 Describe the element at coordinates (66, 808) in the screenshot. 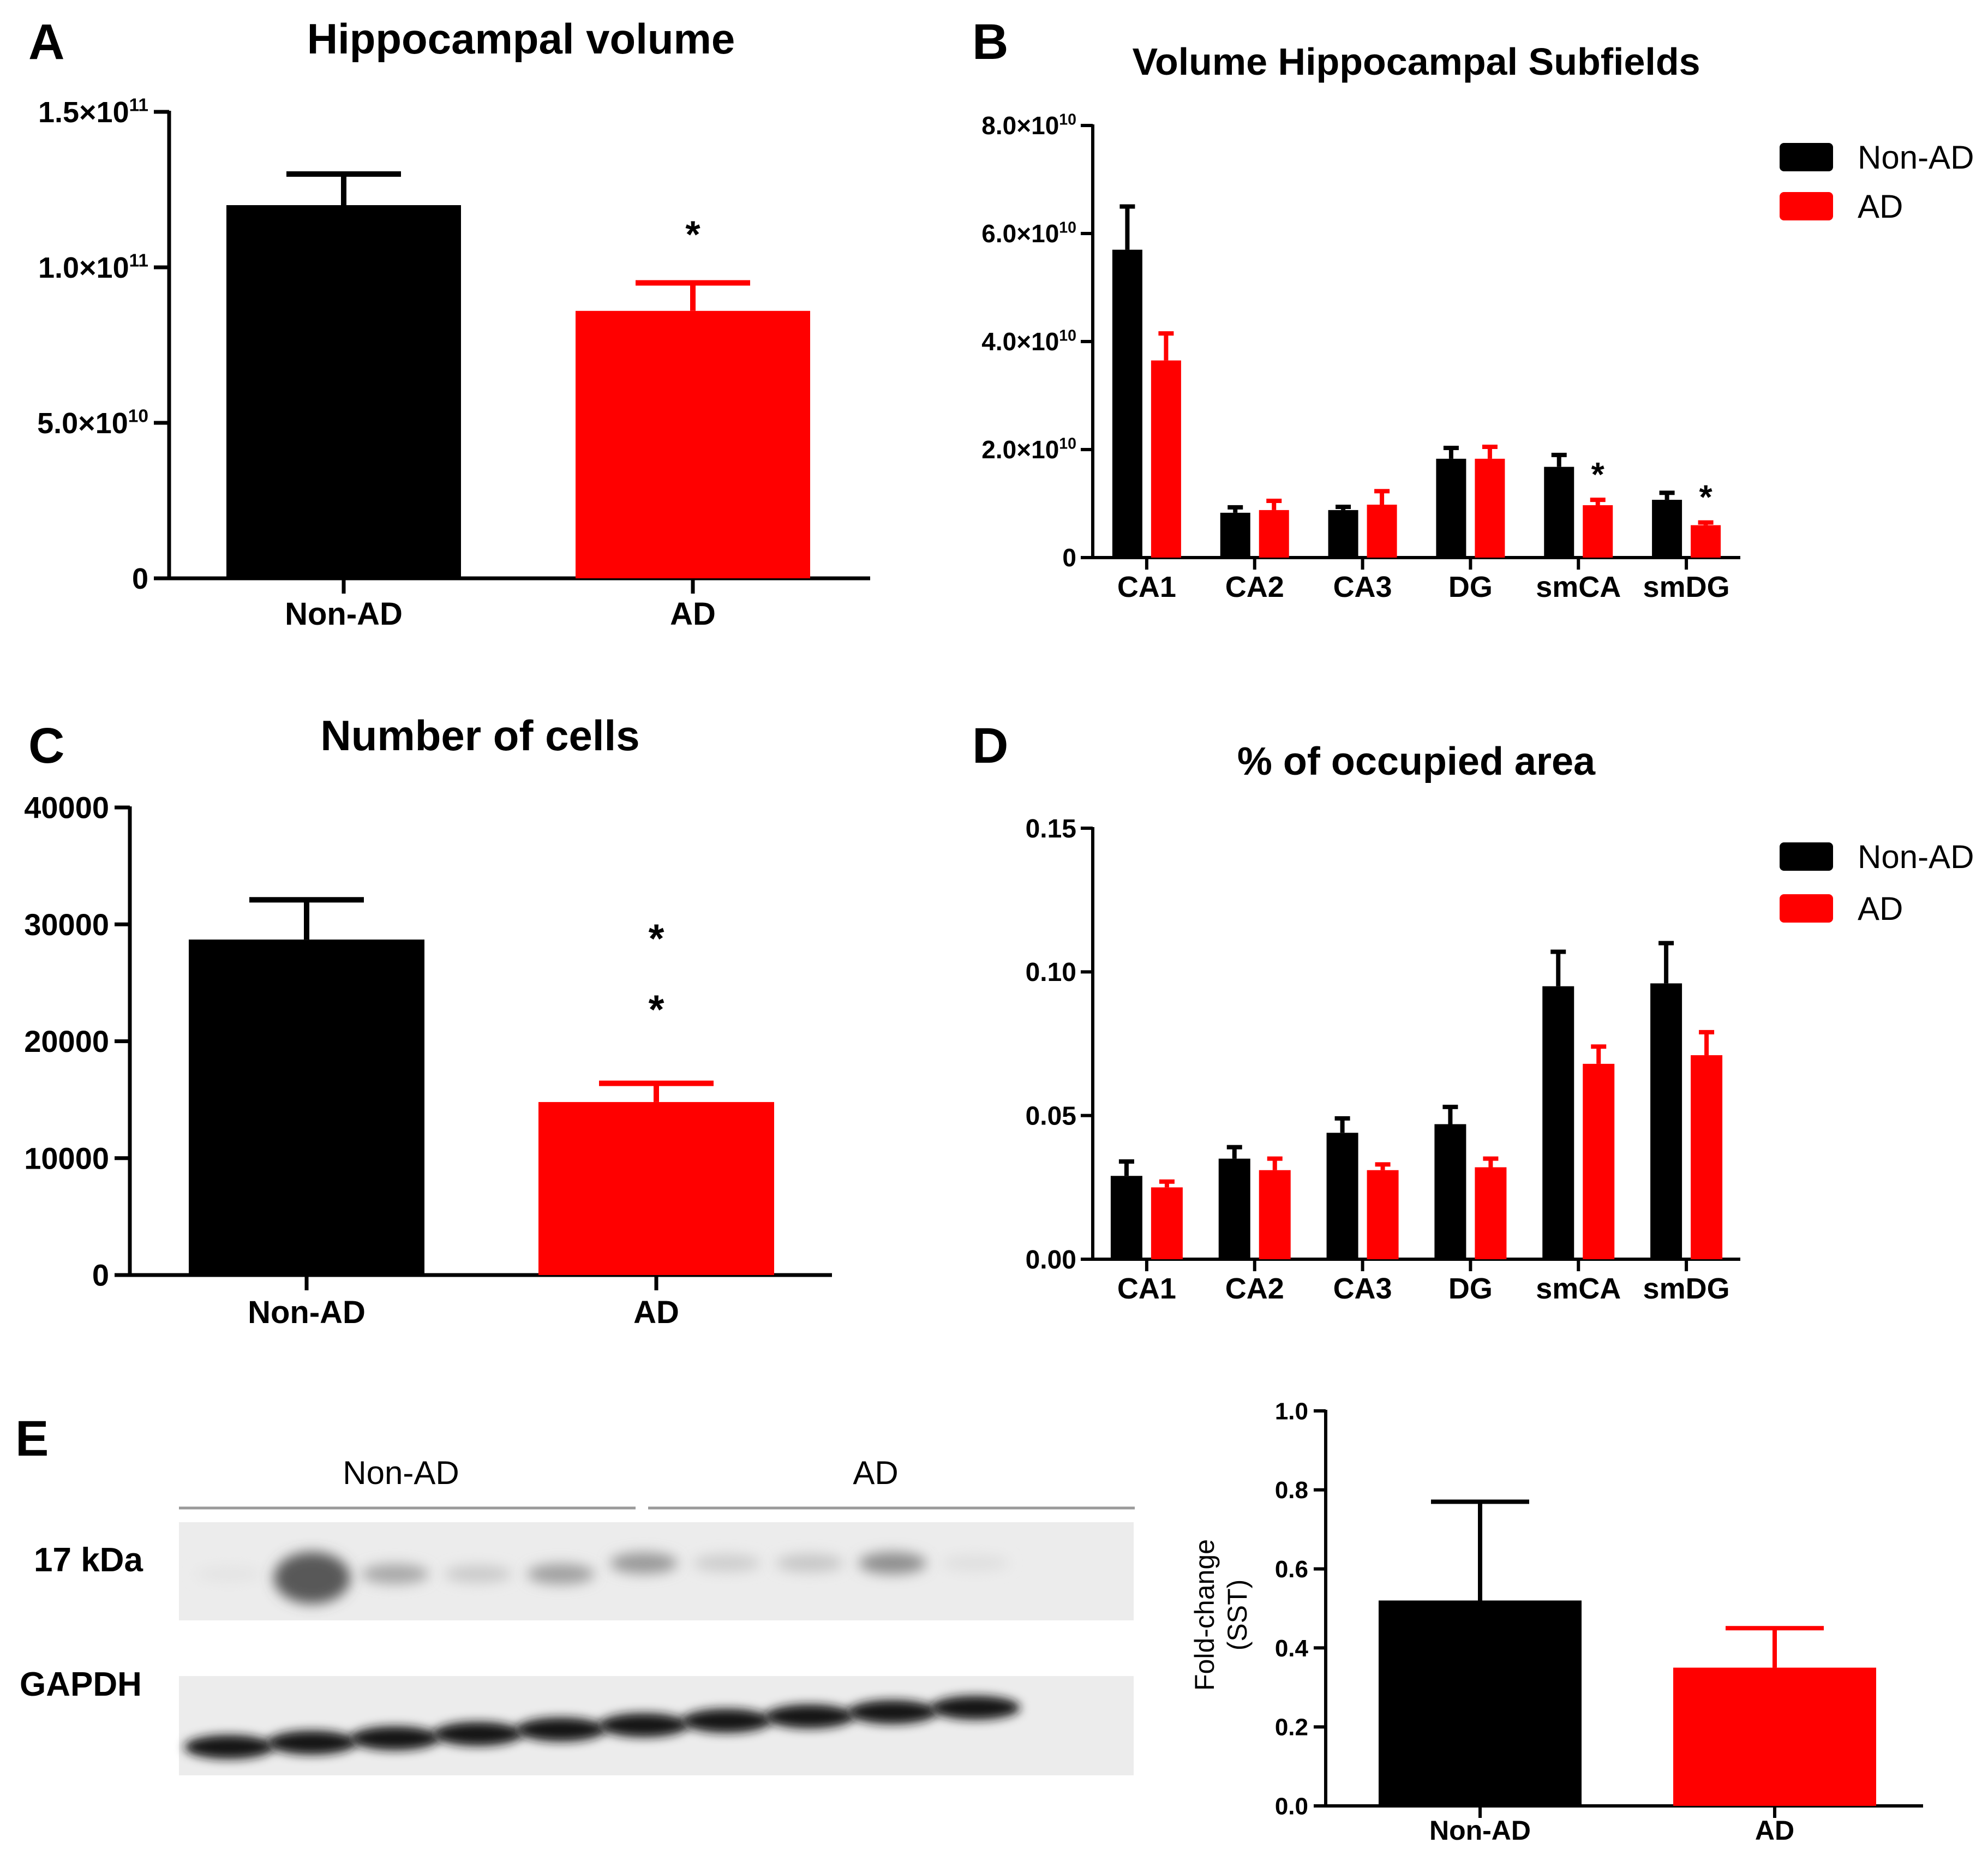

I see `y-tick-label: 40000` at that location.